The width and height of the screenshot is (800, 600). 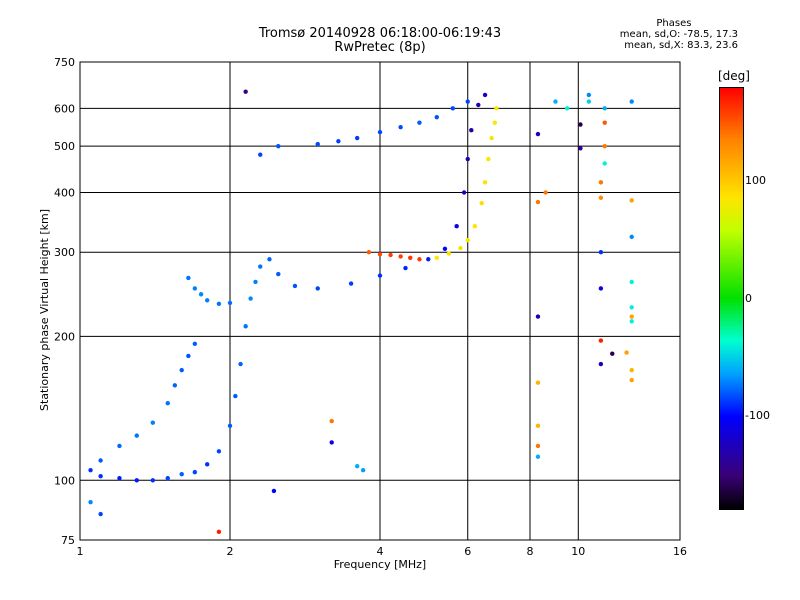 What do you see at coordinates (578, 551) in the screenshot?
I see `x-tick-label: 10` at bounding box center [578, 551].